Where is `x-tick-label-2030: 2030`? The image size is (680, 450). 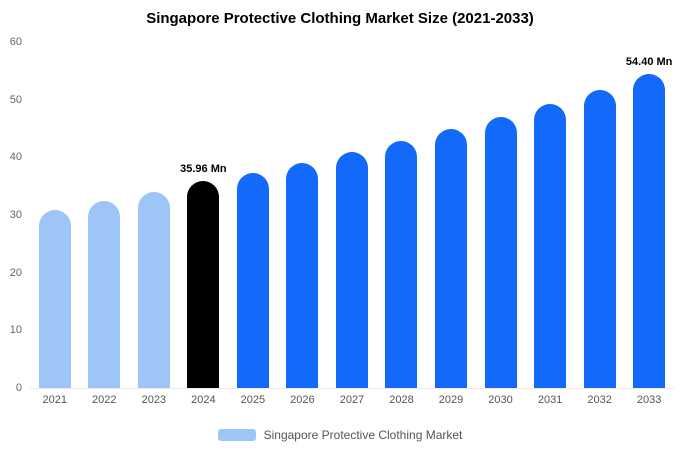
x-tick-label-2030: 2030 is located at coordinates (500, 400).